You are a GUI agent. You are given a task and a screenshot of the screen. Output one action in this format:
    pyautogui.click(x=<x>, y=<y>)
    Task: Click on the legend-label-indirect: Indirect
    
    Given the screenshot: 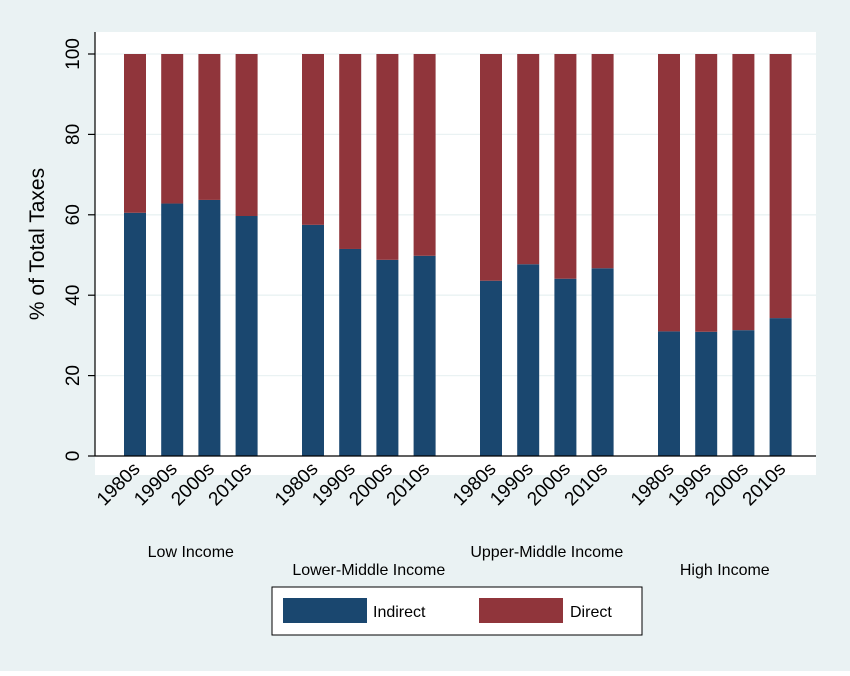 What is the action you would take?
    pyautogui.click(x=399, y=612)
    